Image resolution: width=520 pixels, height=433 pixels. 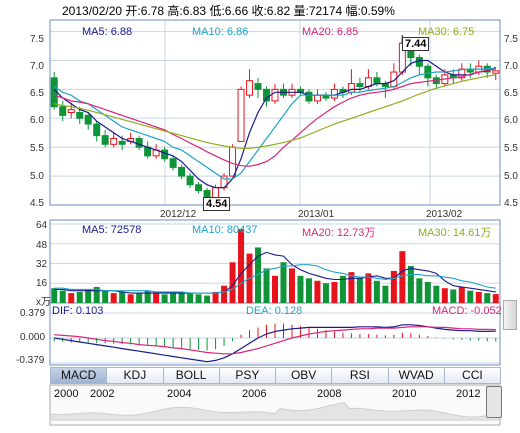 What do you see at coordinates (446, 32) in the screenshot?
I see `price-ma30-label: MA30: 6.75` at bounding box center [446, 32].